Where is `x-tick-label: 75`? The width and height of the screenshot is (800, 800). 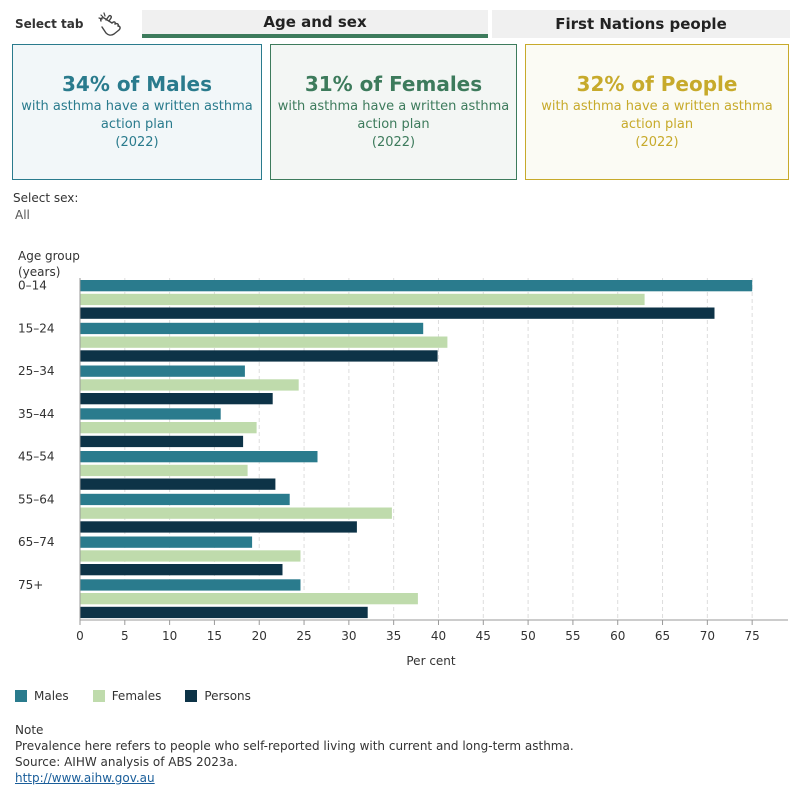
x-tick-label: 75 is located at coordinates (752, 636).